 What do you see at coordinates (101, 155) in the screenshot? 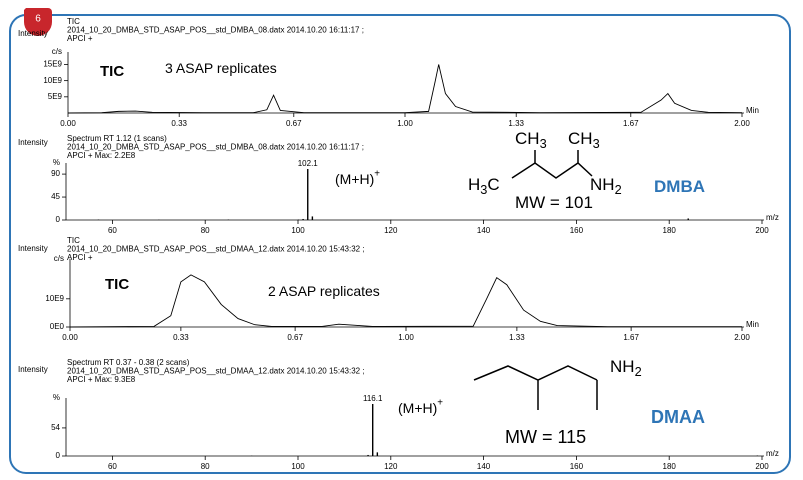
I see `panel-header: APCI + Max: 2.2E8` at bounding box center [101, 155].